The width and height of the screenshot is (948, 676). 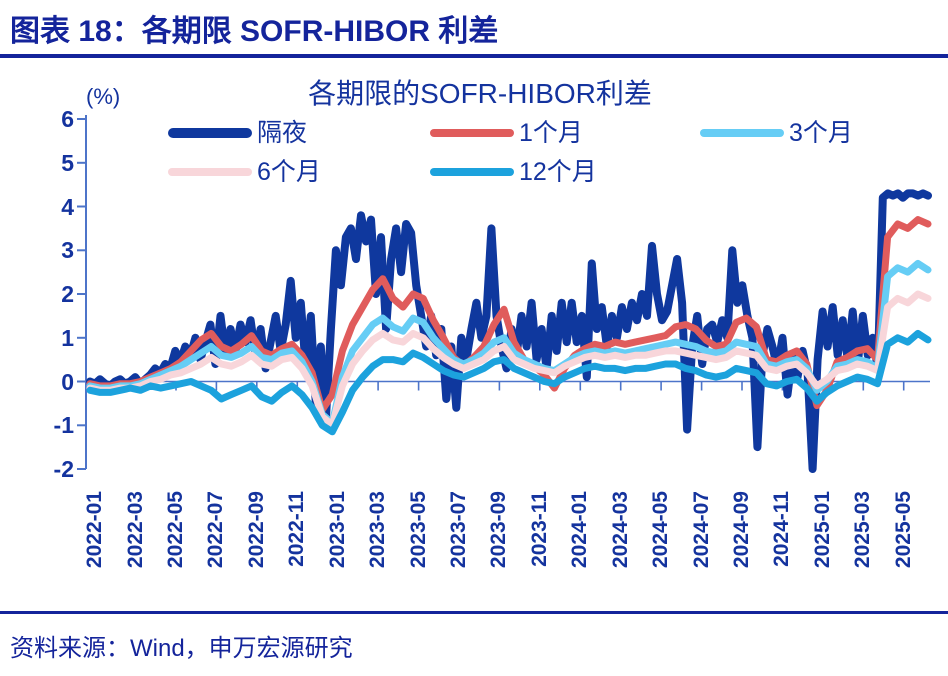 I want to click on x-axis-tick-label: 2024-03, so click(x=620, y=530).